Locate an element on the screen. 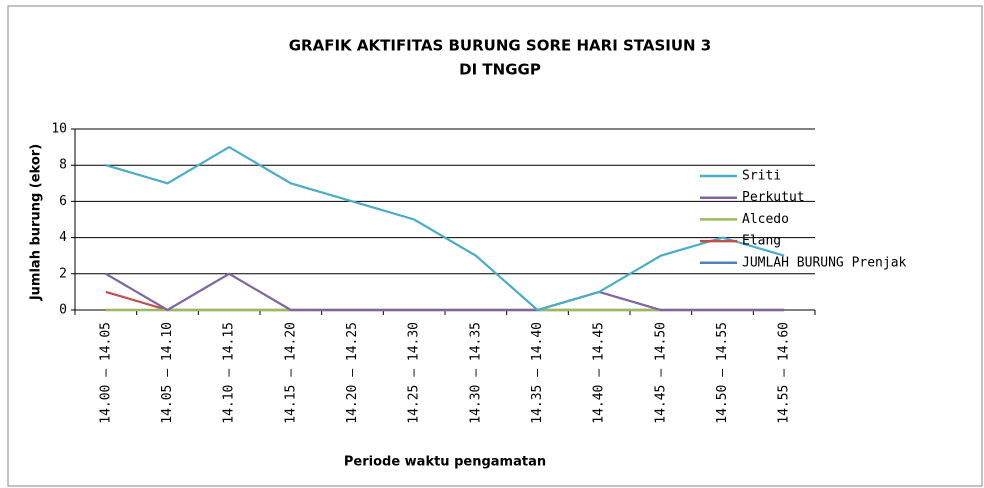 This screenshot has height=488, width=984. series-line is located at coordinates (445, 292).